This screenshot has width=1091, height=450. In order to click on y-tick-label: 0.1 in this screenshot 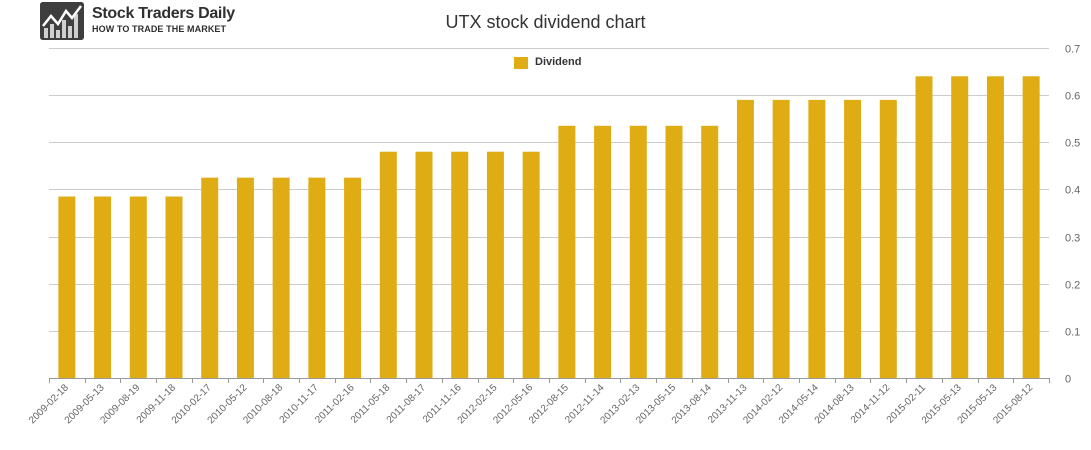, I will do `click(1072, 333)`.